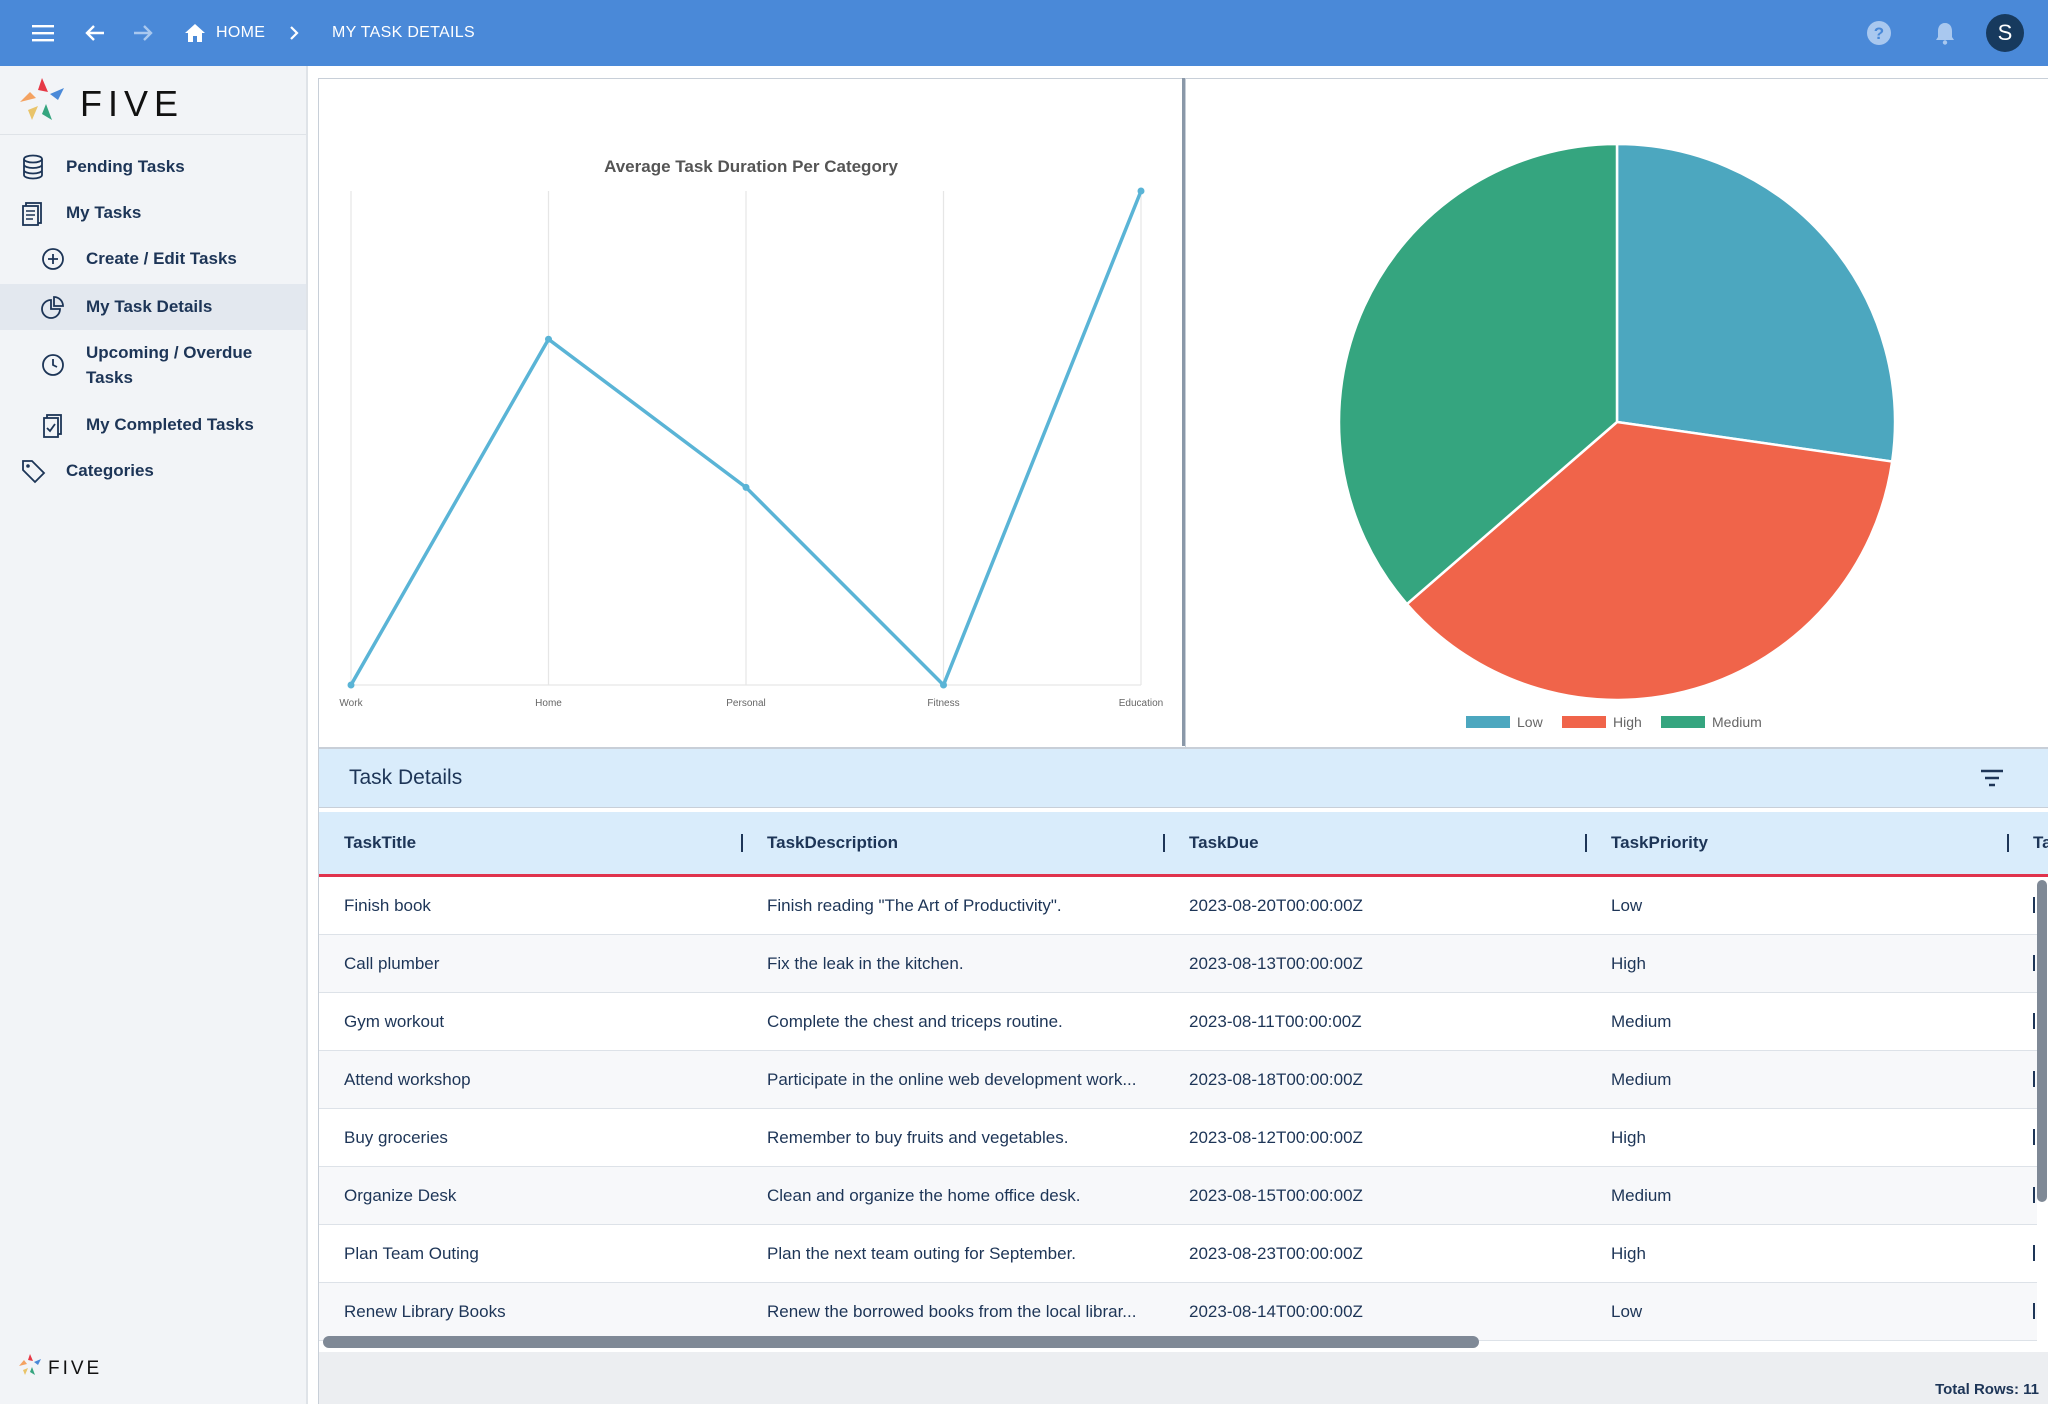 The height and width of the screenshot is (1428, 2048). Describe the element at coordinates (43, 33) in the screenshot. I see `menu-icon` at that location.